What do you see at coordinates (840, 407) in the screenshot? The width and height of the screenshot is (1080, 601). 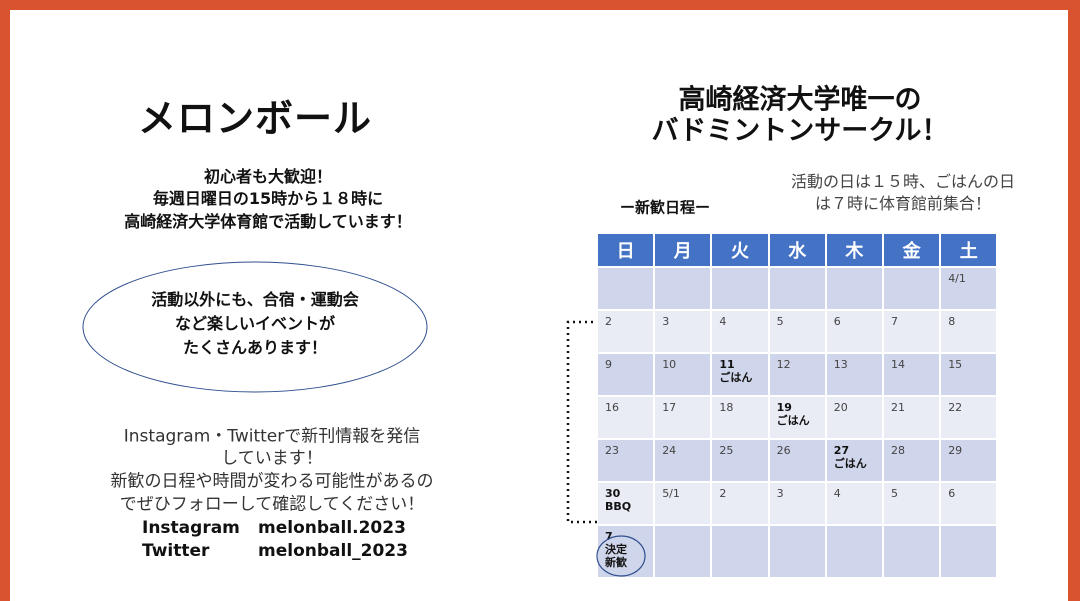 I see `day-number: 20` at bounding box center [840, 407].